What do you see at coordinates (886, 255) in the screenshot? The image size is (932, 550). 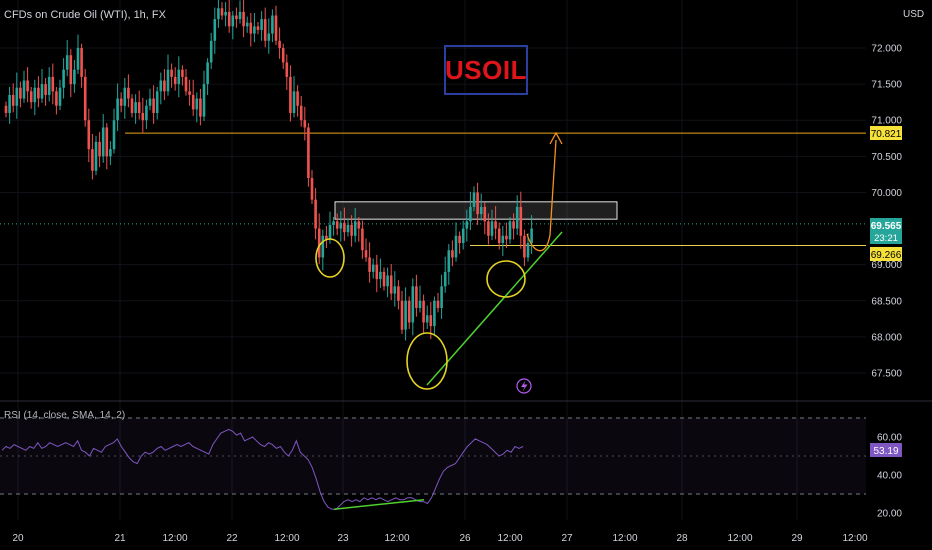 I see `support-price-label: 69.266` at bounding box center [886, 255].